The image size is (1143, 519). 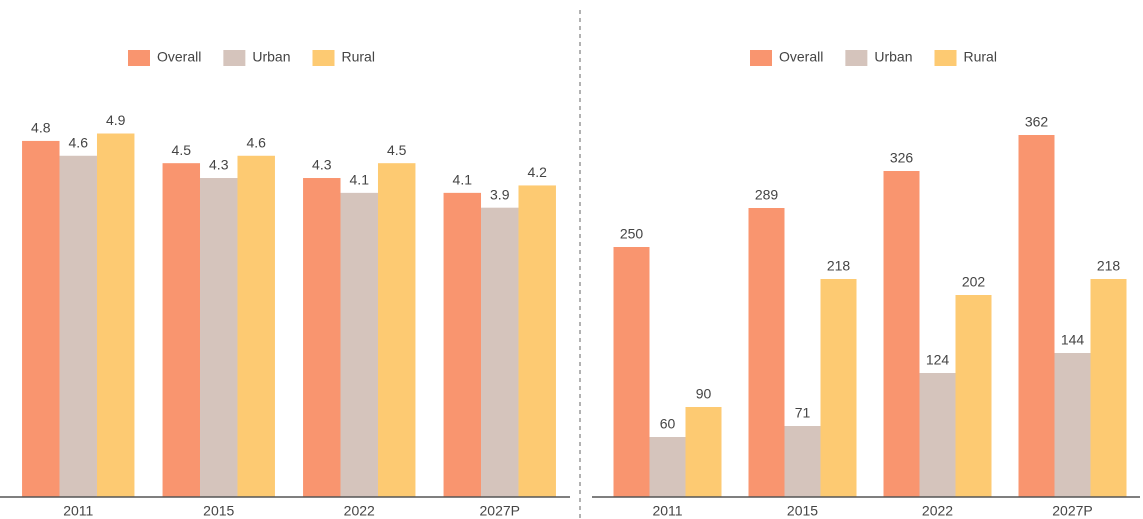 I want to click on value-label: 124, so click(x=938, y=360).